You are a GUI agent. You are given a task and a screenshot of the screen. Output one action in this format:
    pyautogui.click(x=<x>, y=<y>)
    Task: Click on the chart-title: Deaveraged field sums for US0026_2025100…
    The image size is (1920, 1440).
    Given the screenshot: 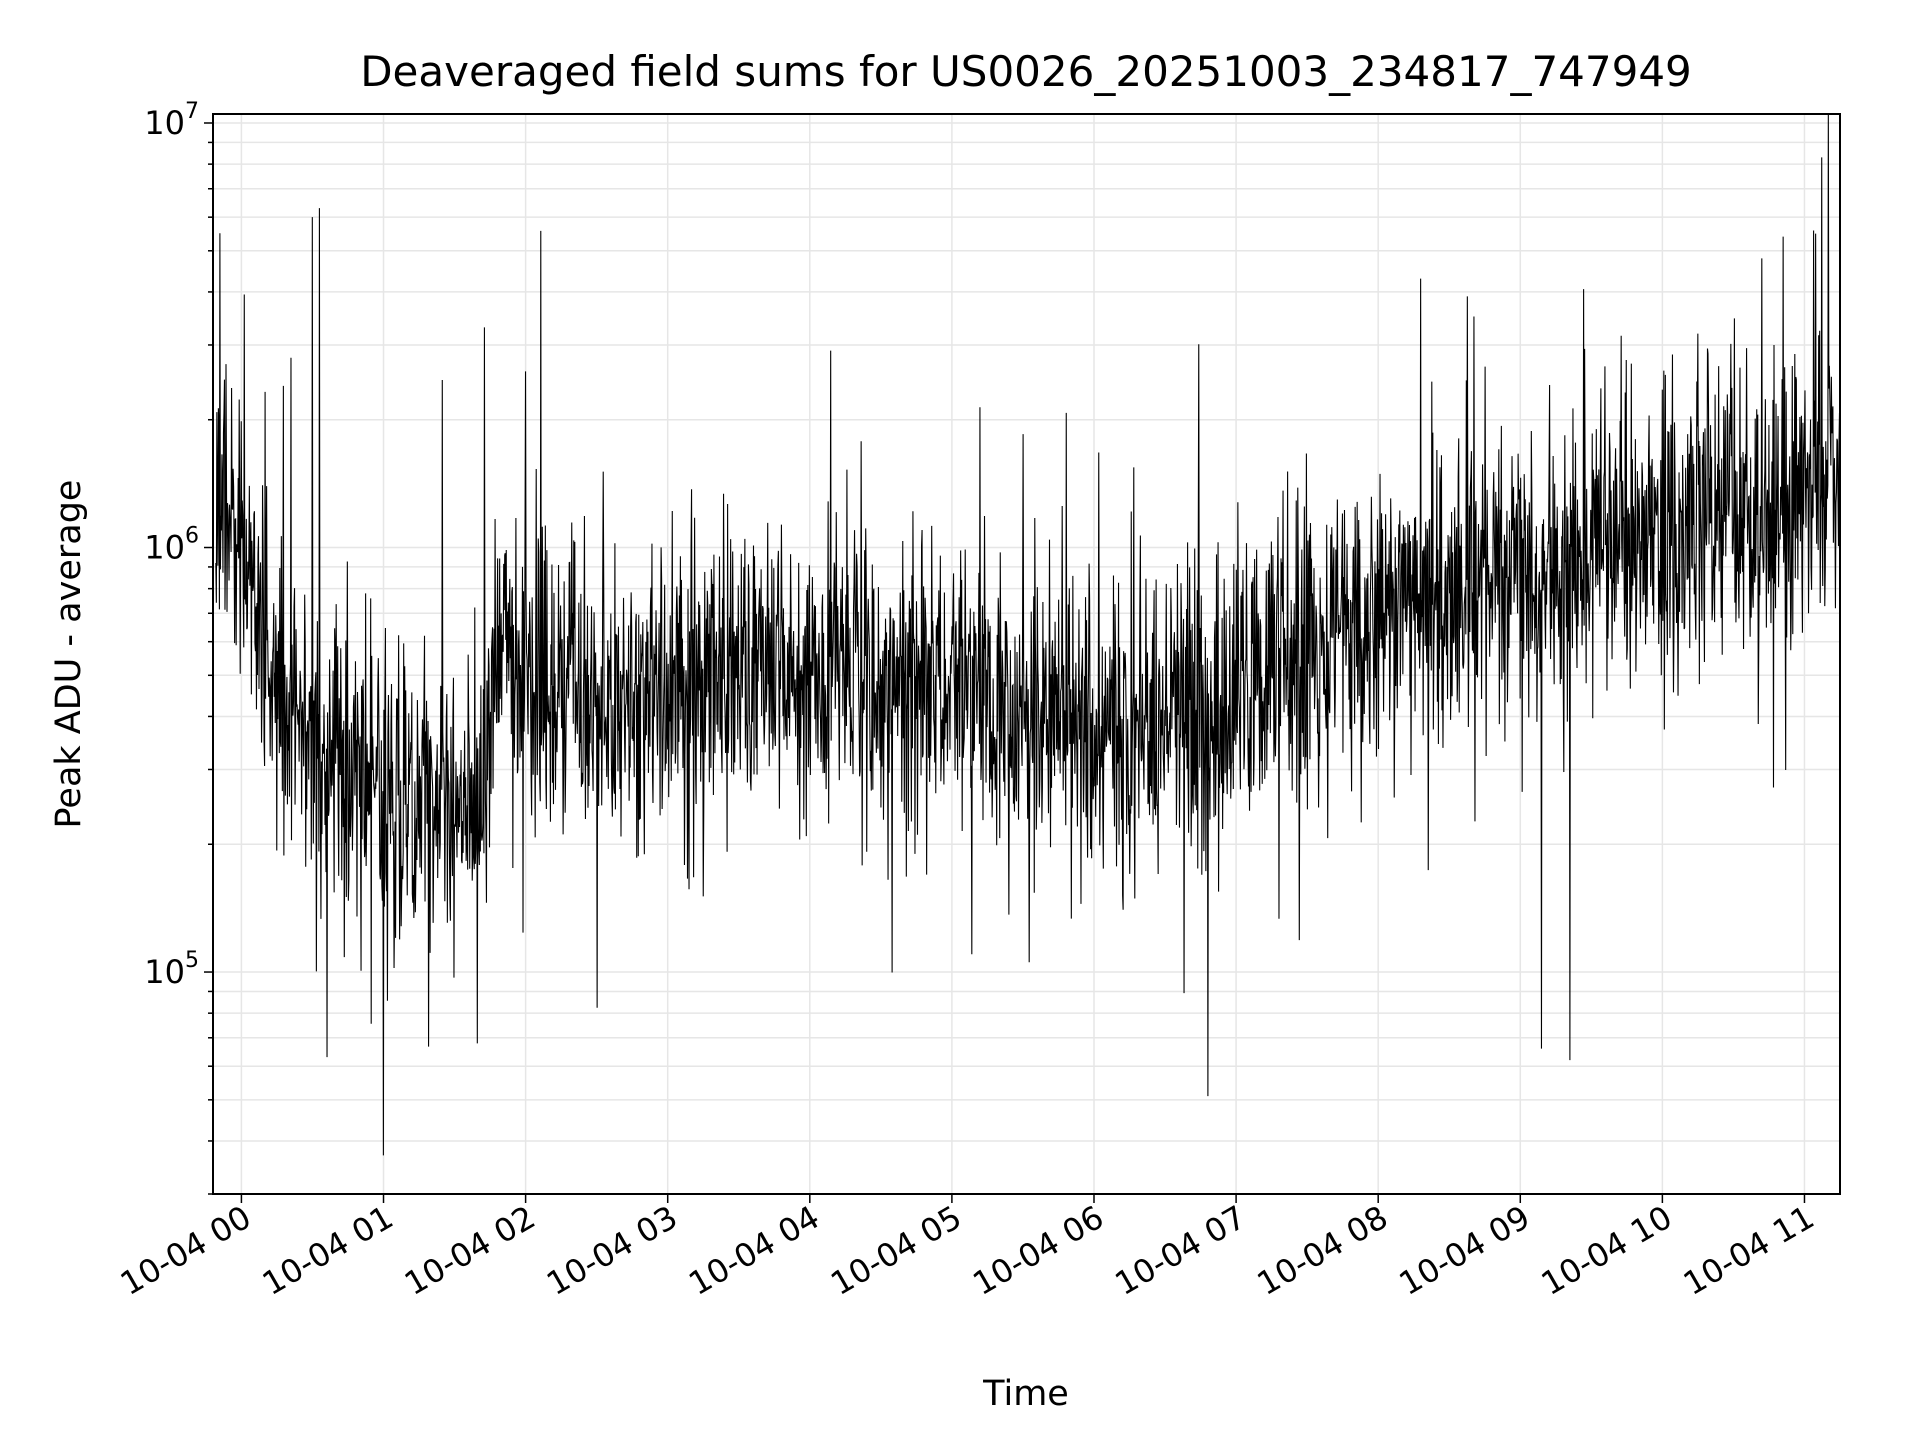 What is the action you would take?
    pyautogui.click(x=1026, y=71)
    